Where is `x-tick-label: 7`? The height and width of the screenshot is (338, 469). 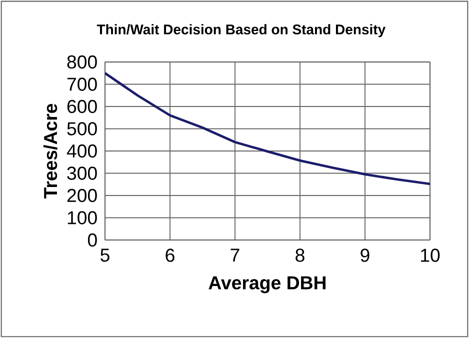 x-tick-label: 7 is located at coordinates (235, 255).